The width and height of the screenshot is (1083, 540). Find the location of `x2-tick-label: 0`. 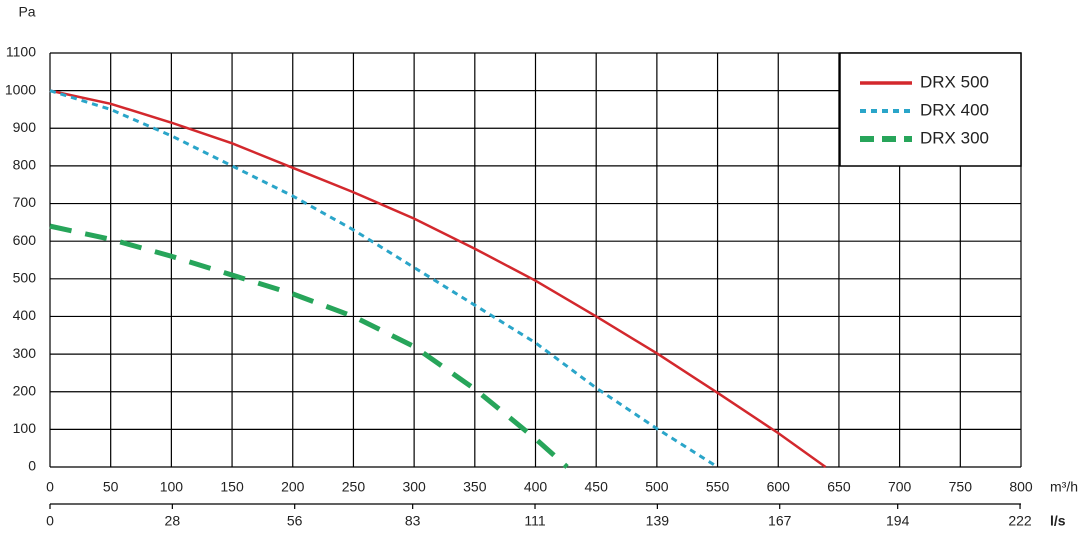

x2-tick-label: 0 is located at coordinates (50, 521).